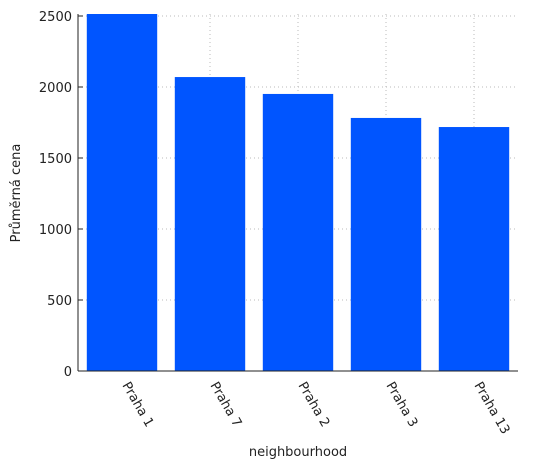 The width and height of the screenshot is (533, 467). Describe the element at coordinates (298, 452) in the screenshot. I see `x-axis-label: neighbourhood` at that location.